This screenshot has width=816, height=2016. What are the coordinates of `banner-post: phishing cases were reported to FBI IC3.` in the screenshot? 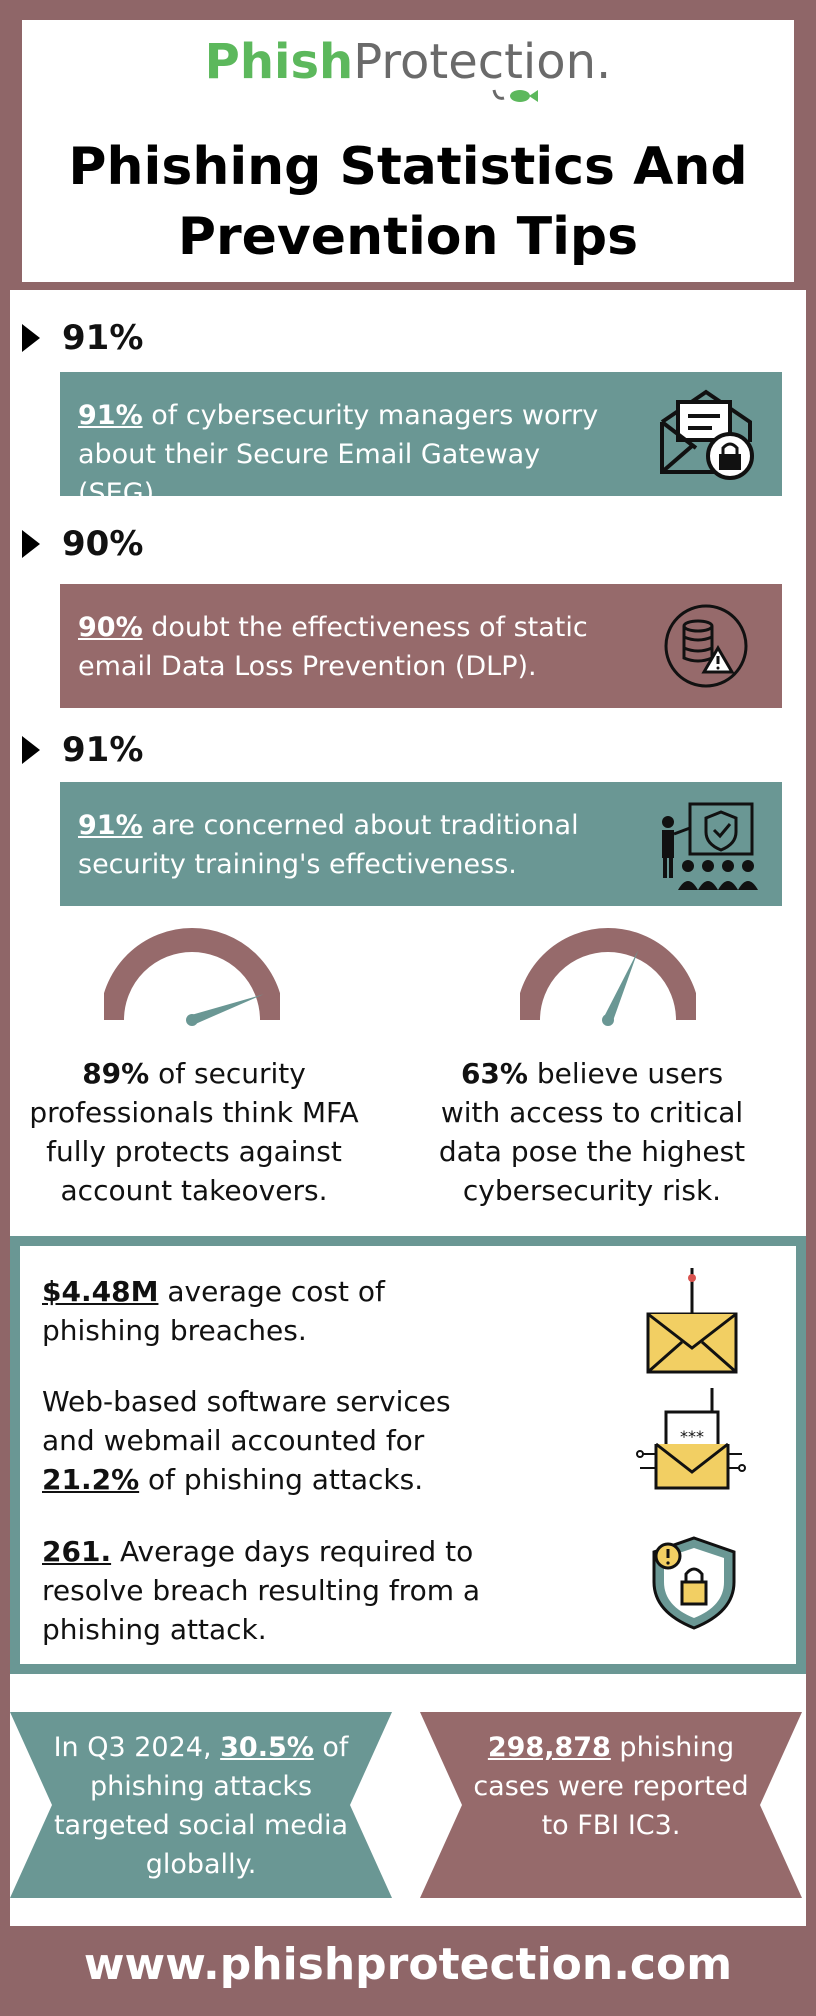 It's located at (611, 1786).